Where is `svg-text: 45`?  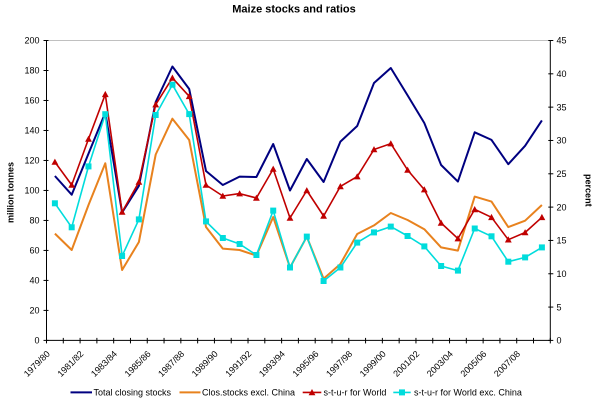
svg-text: 45 is located at coordinates (562, 41).